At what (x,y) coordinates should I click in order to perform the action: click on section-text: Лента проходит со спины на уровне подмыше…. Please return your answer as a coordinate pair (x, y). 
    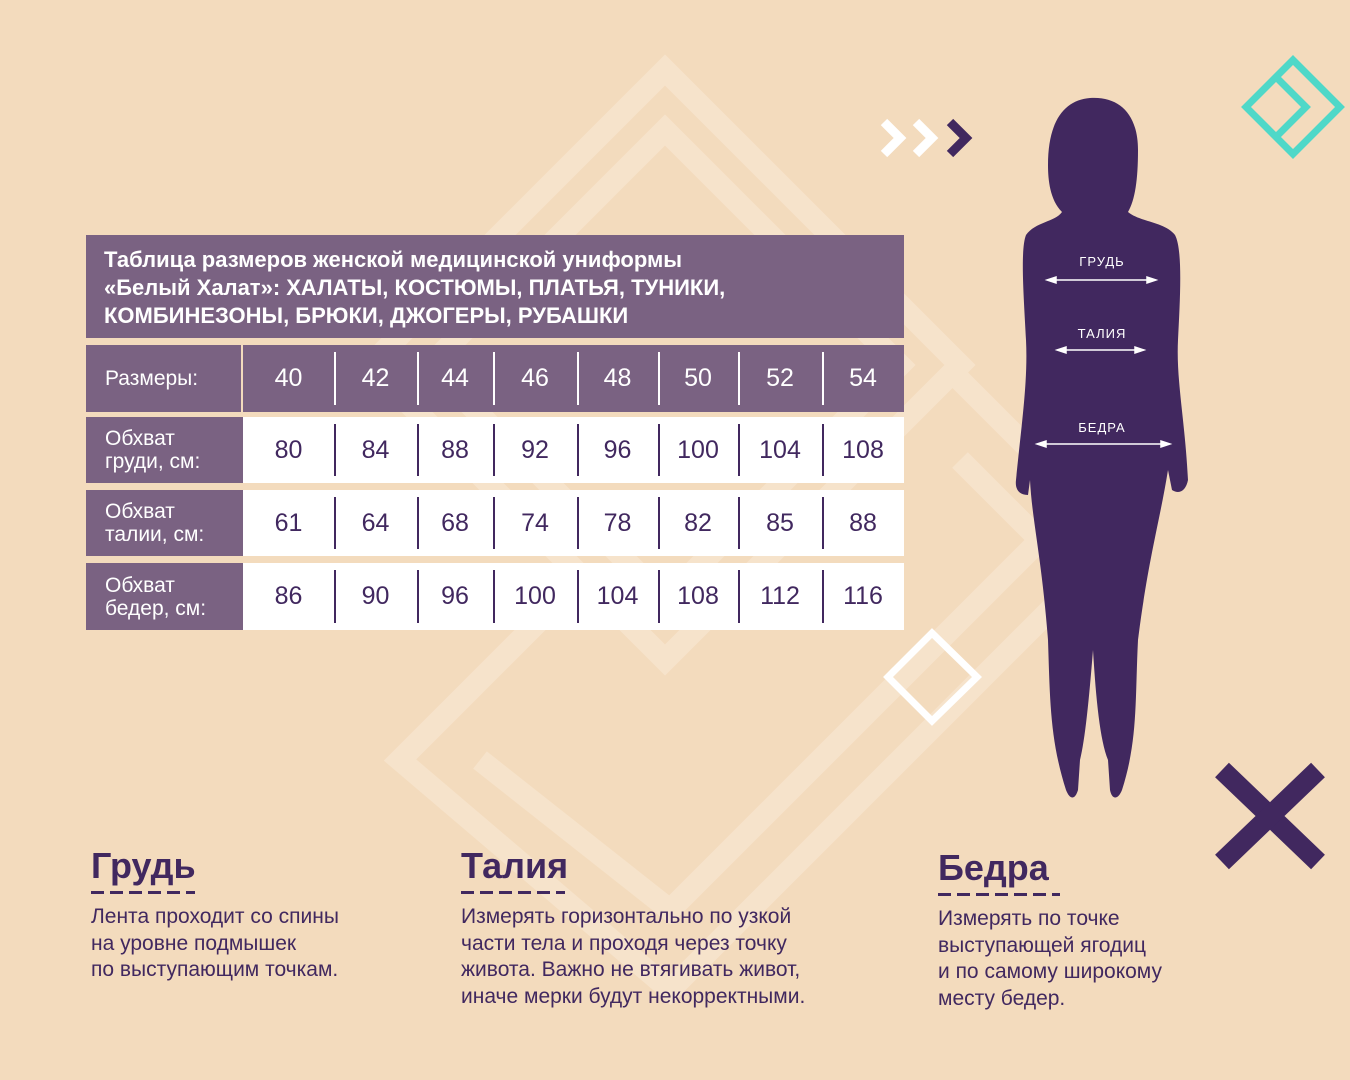
    Looking at the image, I should click on (215, 943).